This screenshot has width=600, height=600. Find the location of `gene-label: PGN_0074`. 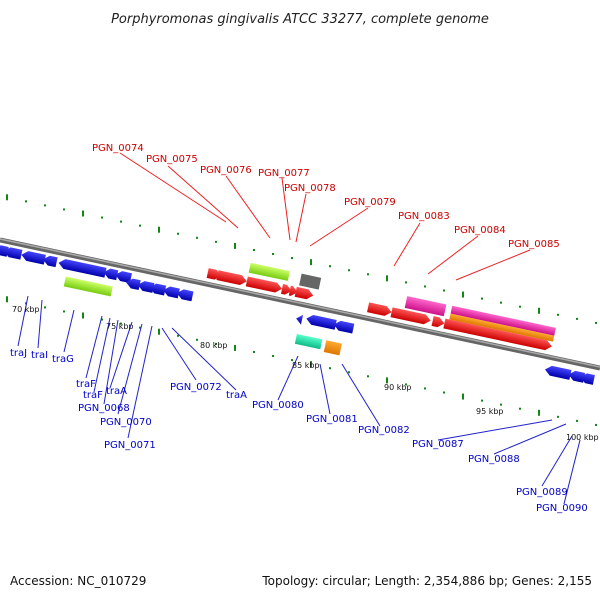

gene-label: PGN_0074 is located at coordinates (118, 148).